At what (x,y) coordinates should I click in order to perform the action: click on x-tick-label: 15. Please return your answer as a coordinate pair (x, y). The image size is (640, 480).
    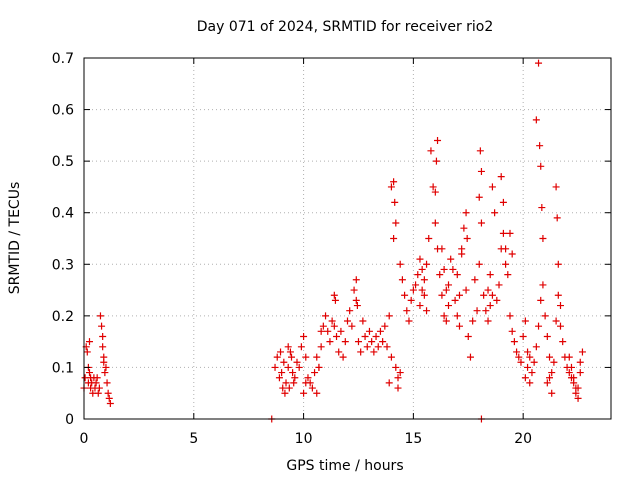
    Looking at the image, I should click on (413, 439).